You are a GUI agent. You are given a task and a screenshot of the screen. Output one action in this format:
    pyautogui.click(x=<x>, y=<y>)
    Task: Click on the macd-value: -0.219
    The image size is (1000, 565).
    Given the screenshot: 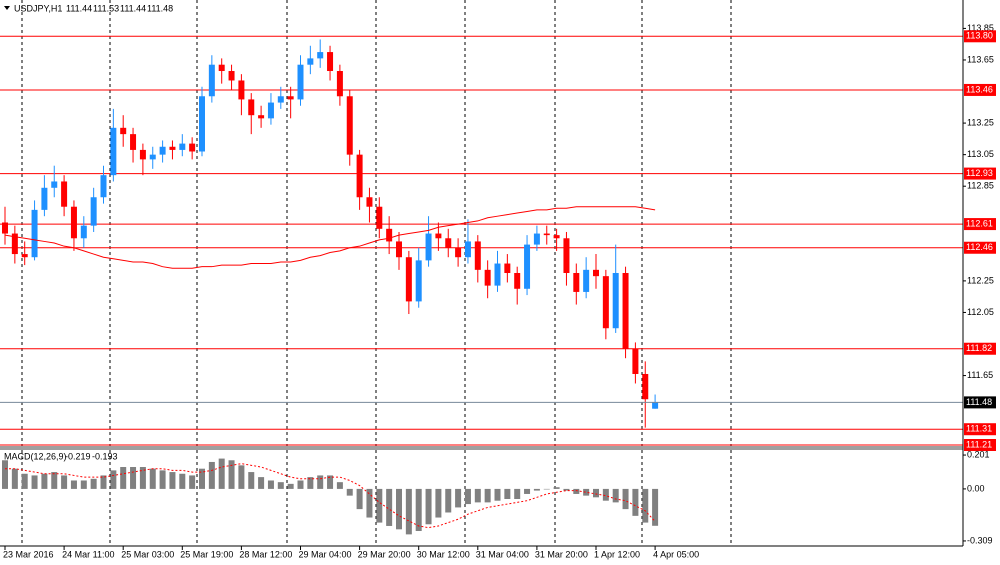 What is the action you would take?
    pyautogui.click(x=78, y=456)
    